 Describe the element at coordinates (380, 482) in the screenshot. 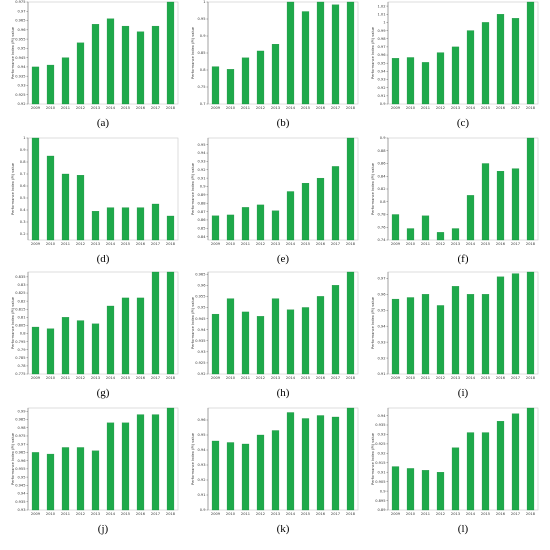

I see `y-tick-label: 0.905` at that location.